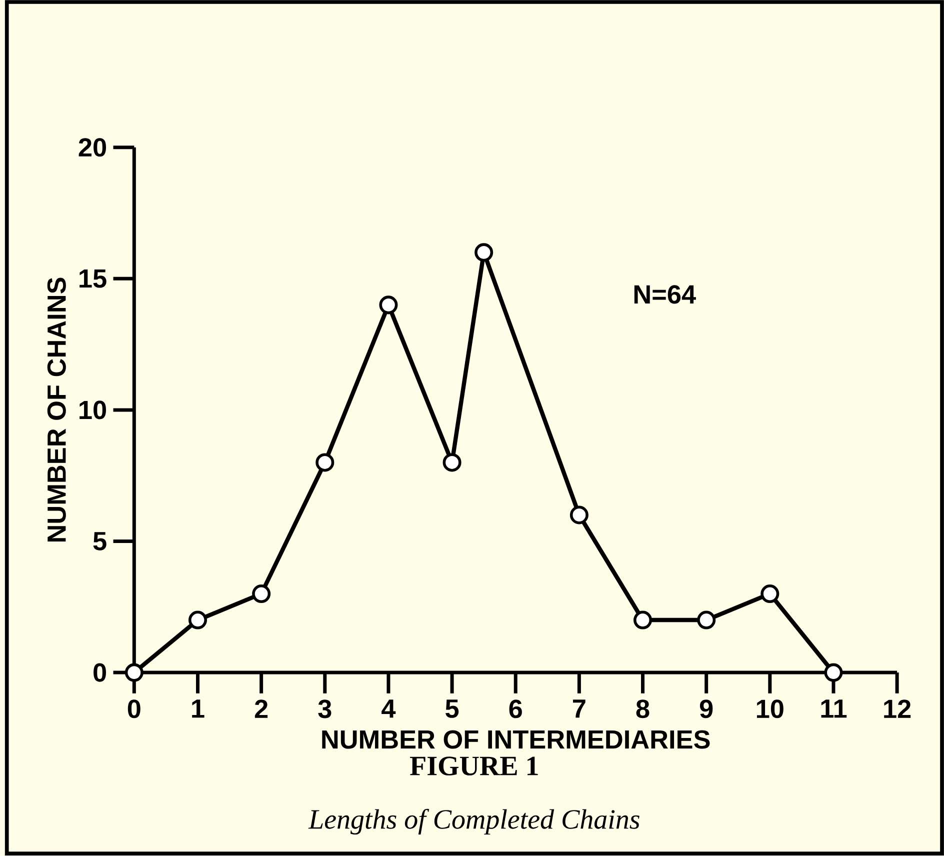 Image resolution: width=944 pixels, height=856 pixels. What do you see at coordinates (99, 541) in the screenshot?
I see `y-tick-label: 5` at bounding box center [99, 541].